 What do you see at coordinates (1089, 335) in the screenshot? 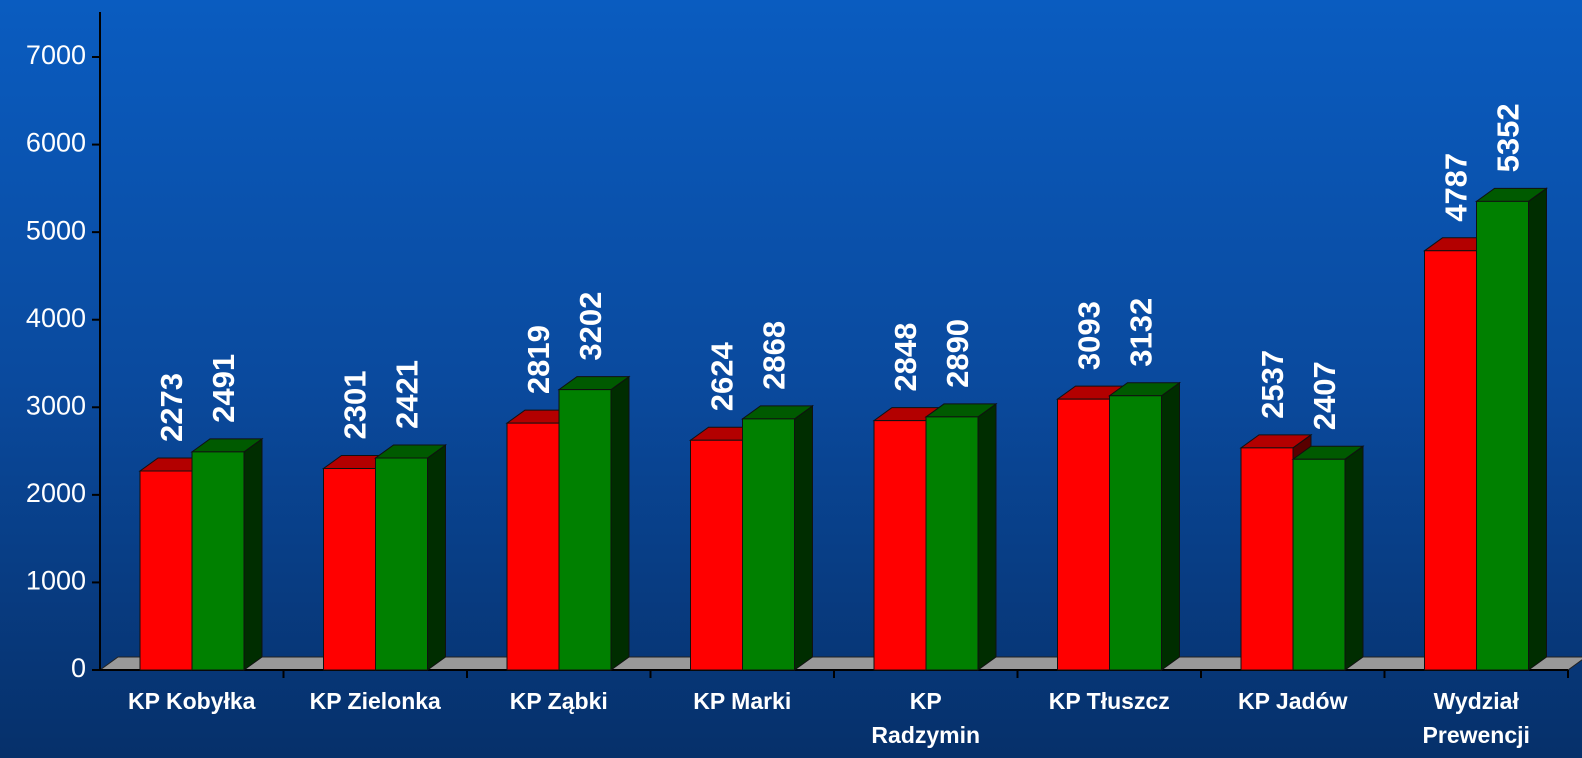
I see `data-label: 3093` at bounding box center [1089, 335].